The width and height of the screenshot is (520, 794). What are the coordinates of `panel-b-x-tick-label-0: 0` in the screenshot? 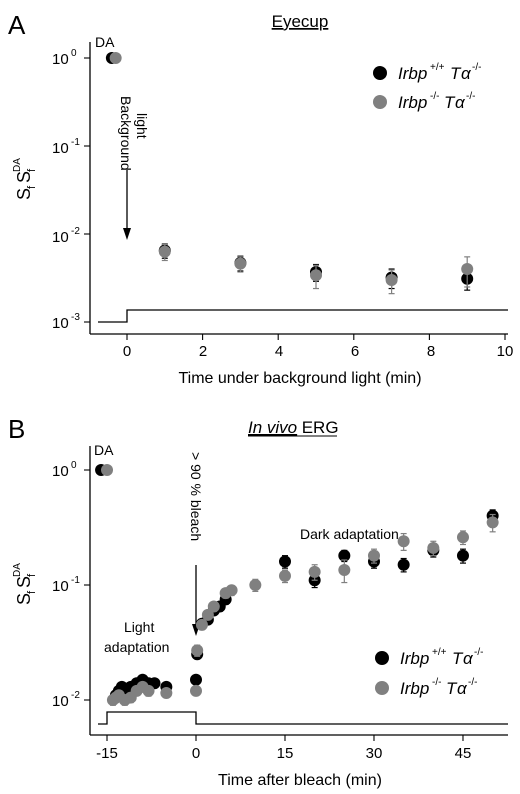 It's located at (196, 753).